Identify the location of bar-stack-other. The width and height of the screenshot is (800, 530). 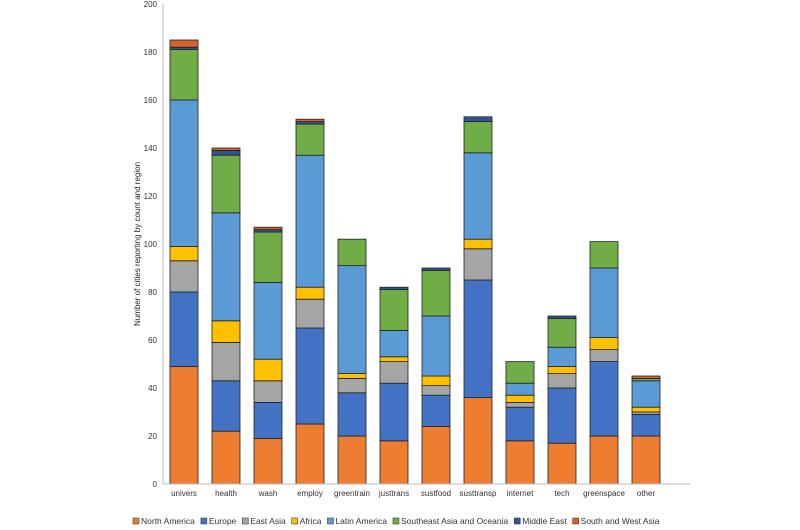
(646, 430).